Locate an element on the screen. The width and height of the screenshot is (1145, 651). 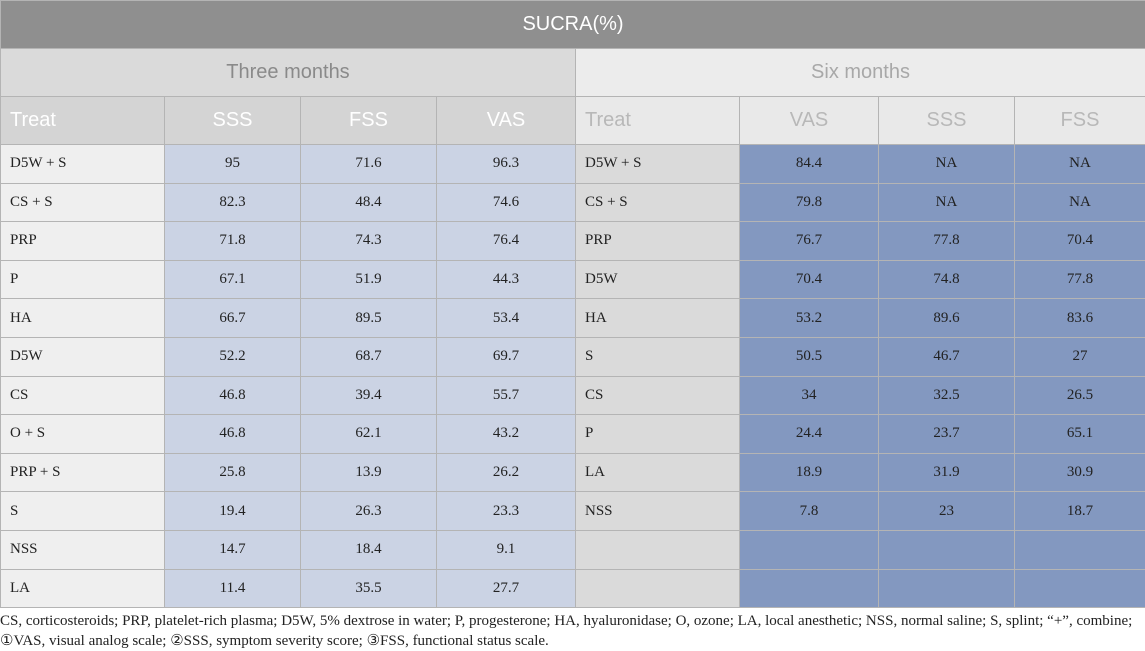
treat-cell-three-months: D5W is located at coordinates (82, 356).